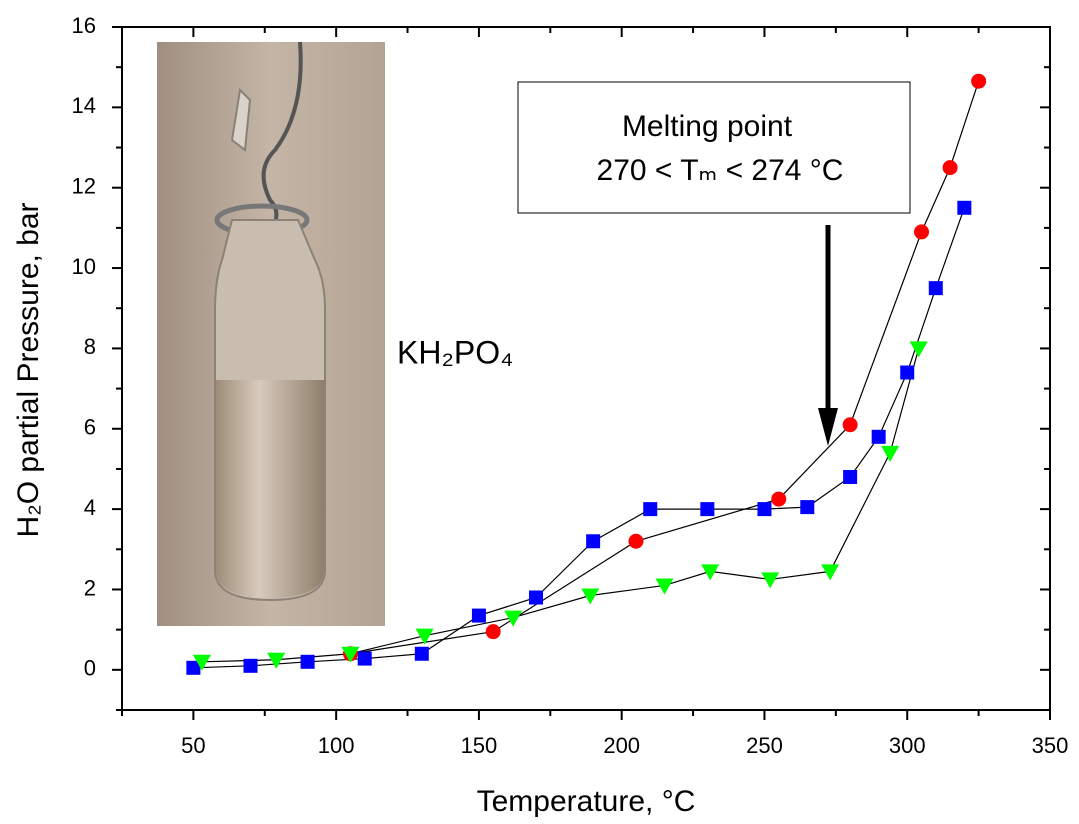 This screenshot has width=1079, height=824. Describe the element at coordinates (90, 507) in the screenshot. I see `y-tick-label: 4` at that location.